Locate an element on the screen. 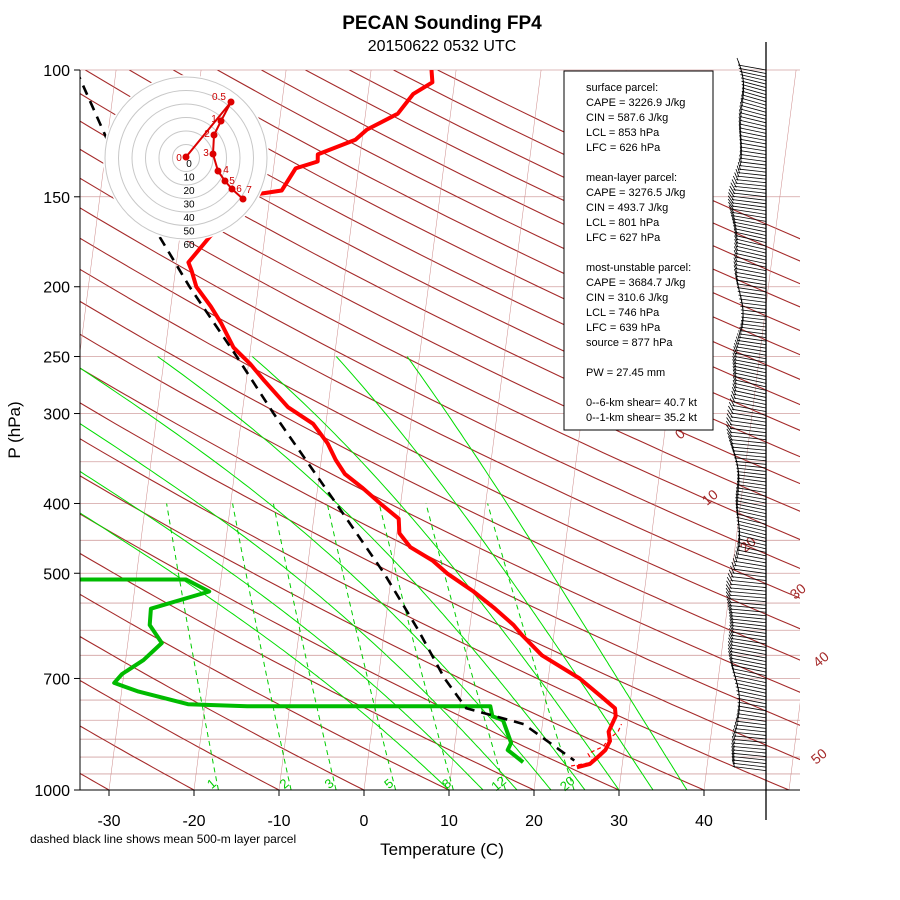 This screenshot has height=900, width=900. hodograph-point is located at coordinates (243, 199).